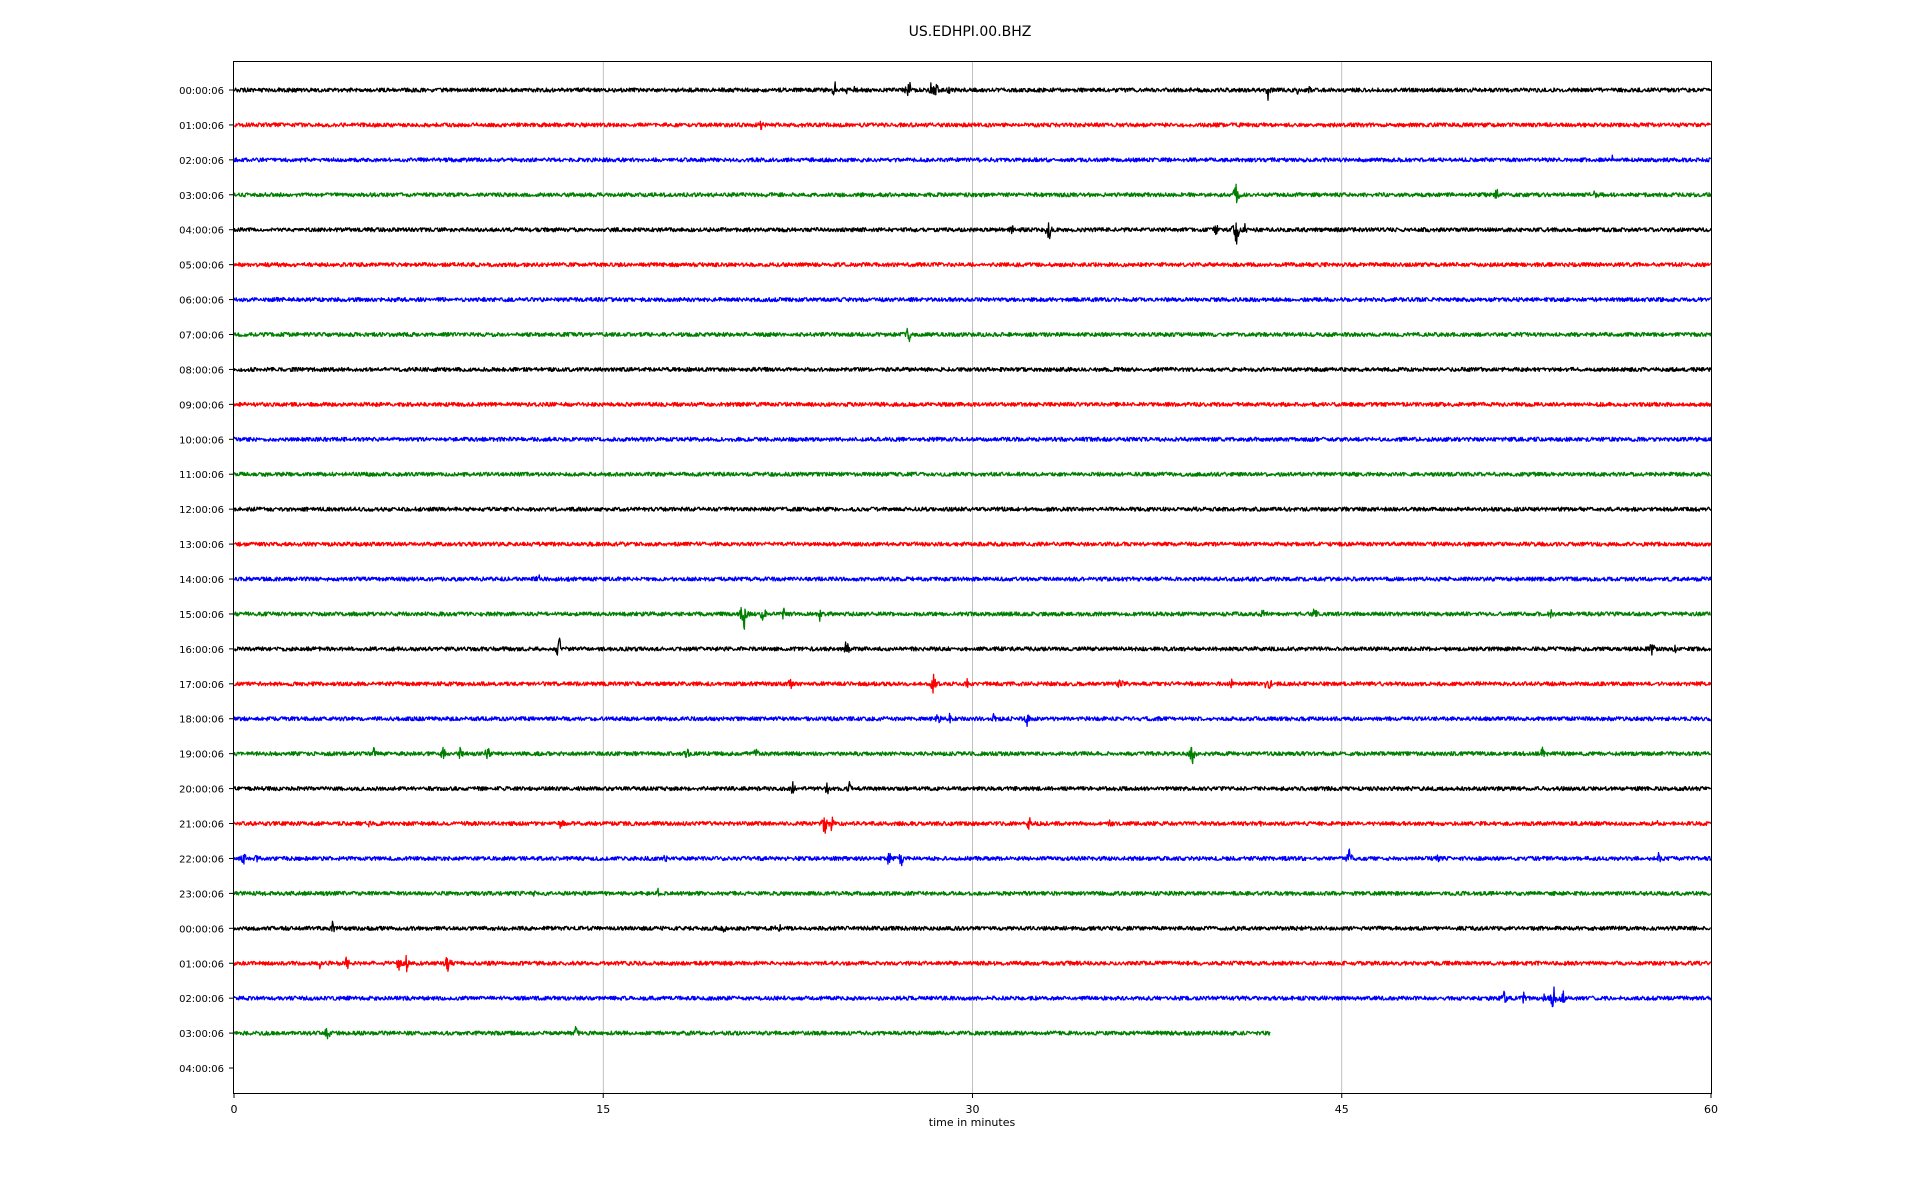  What do you see at coordinates (201, 510) in the screenshot?
I see `row-time-label: 12:00:06` at bounding box center [201, 510].